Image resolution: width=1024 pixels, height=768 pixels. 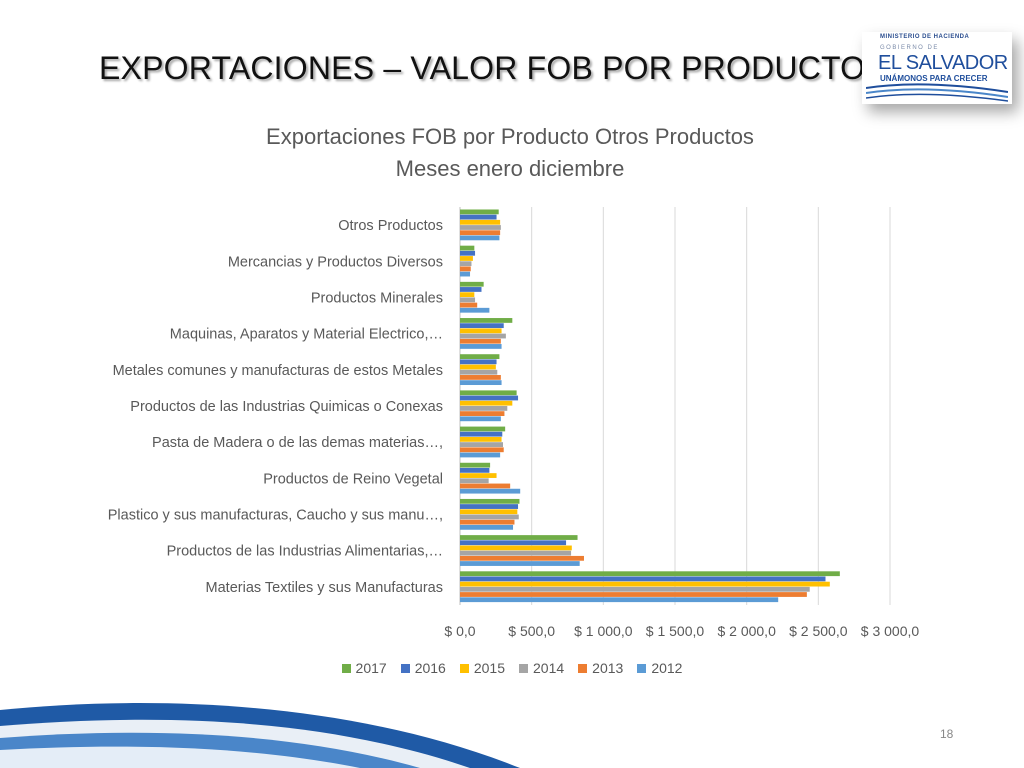 What do you see at coordinates (390, 226) in the screenshot?
I see `category-label: Otros Productos` at bounding box center [390, 226].